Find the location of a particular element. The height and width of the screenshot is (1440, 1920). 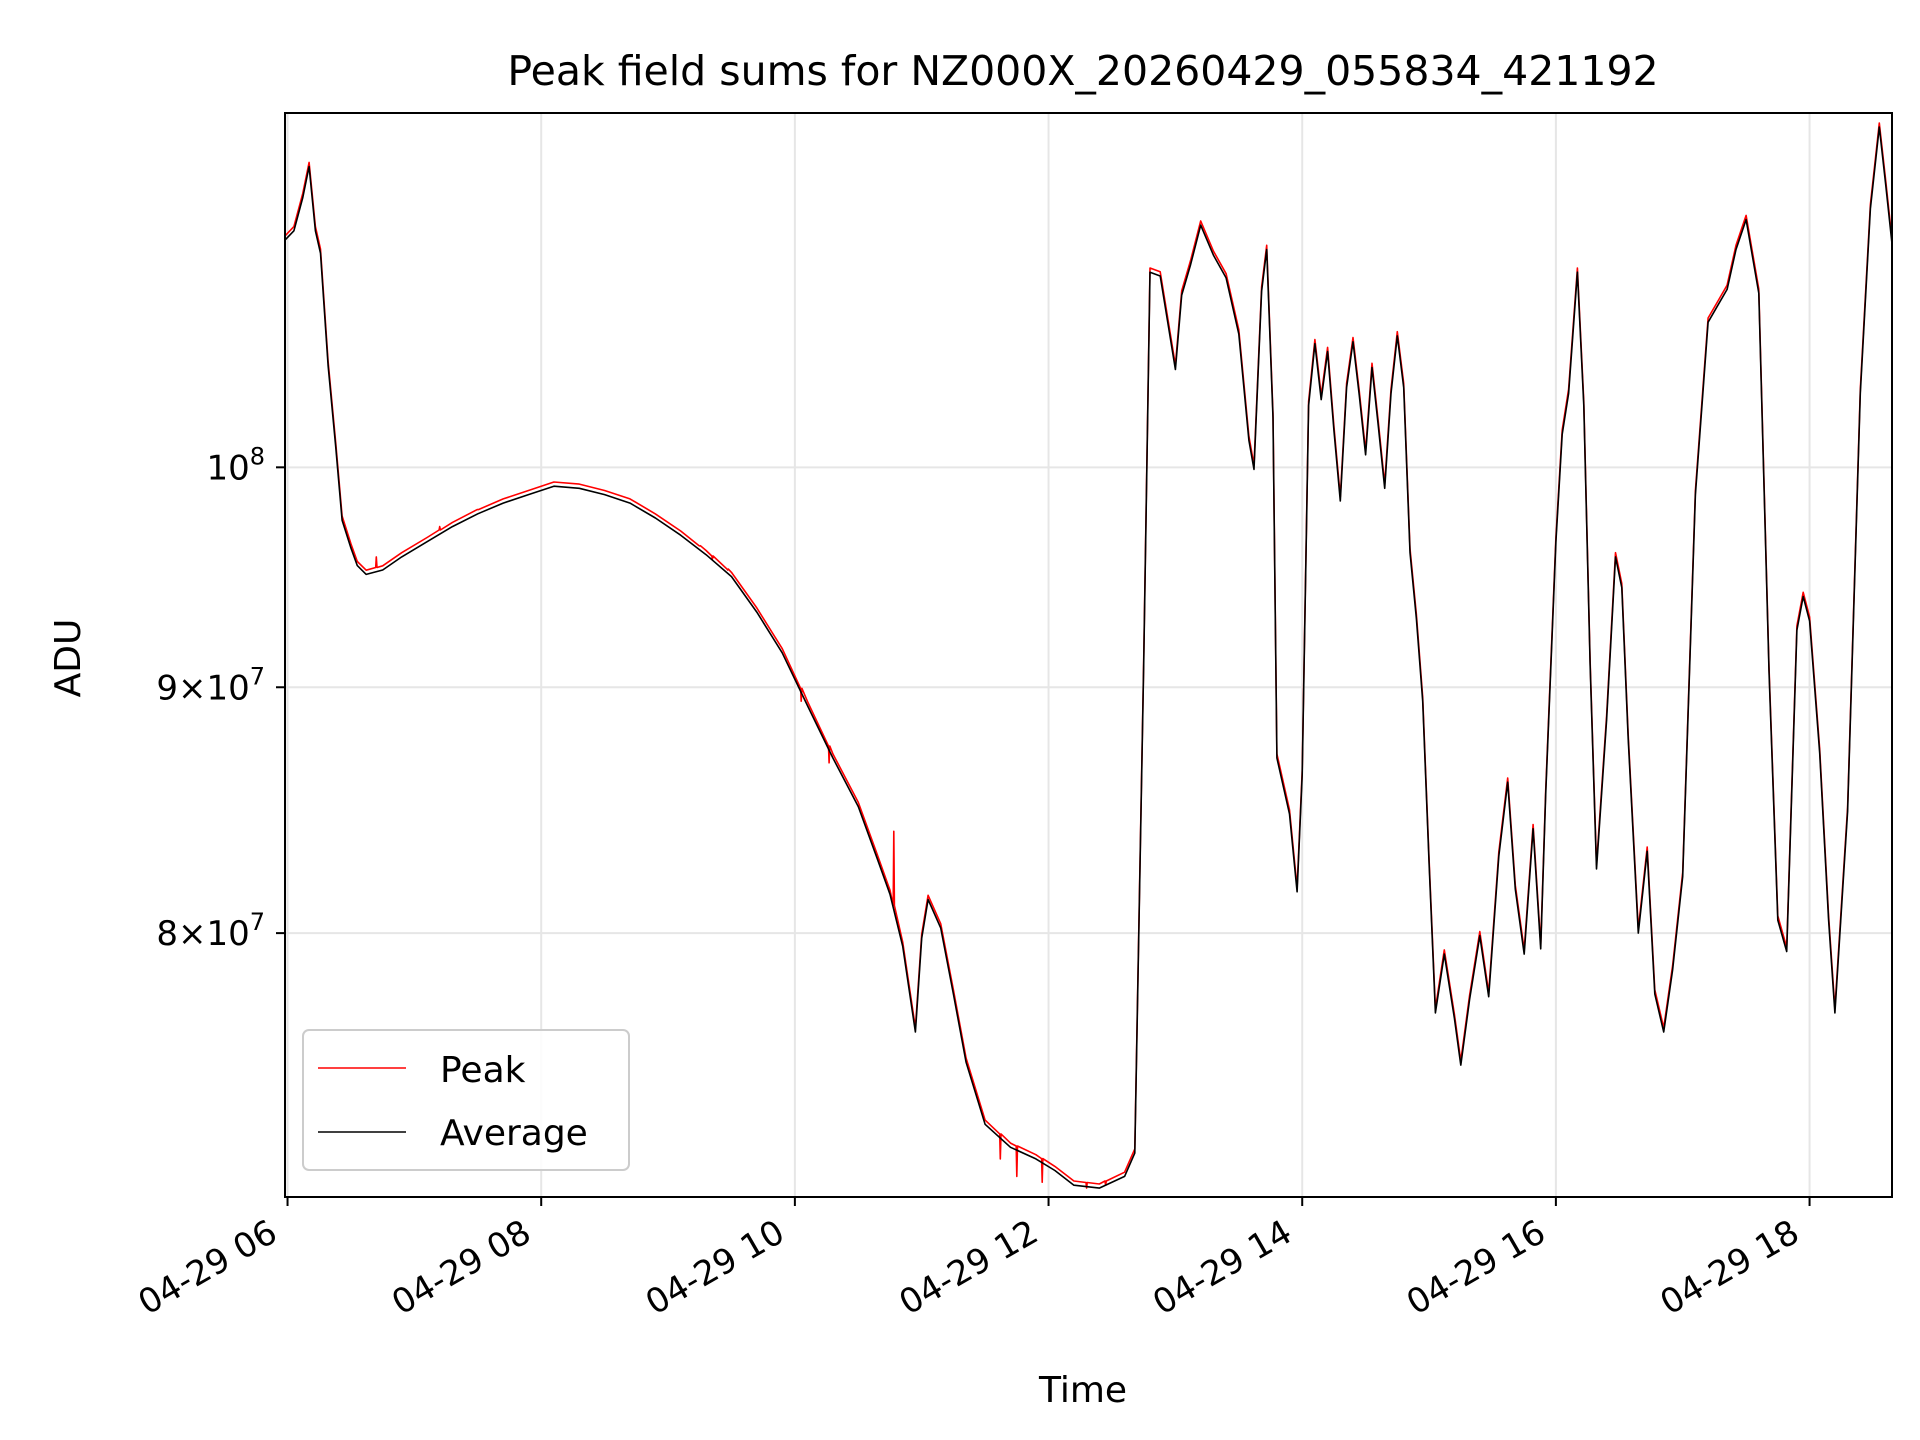

x-tick-label: 04-29 16 is located at coordinates (1476, 1267).